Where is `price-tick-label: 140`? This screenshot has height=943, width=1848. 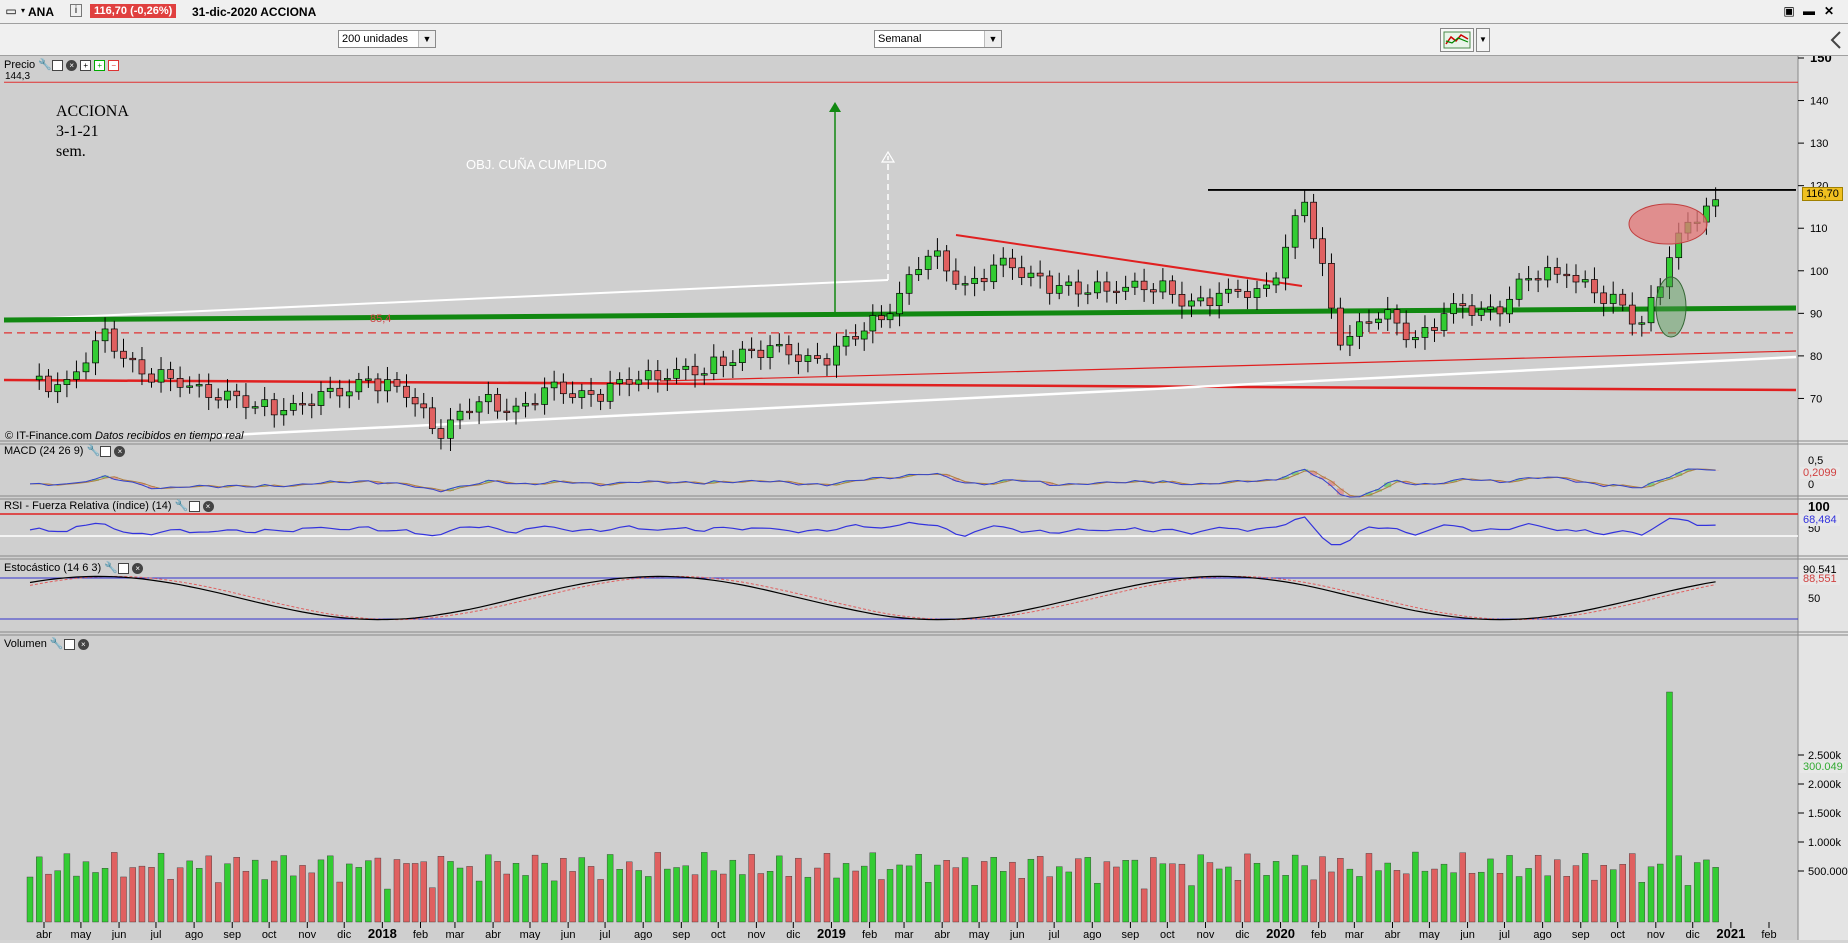
price-tick-label: 140 is located at coordinates (1819, 102).